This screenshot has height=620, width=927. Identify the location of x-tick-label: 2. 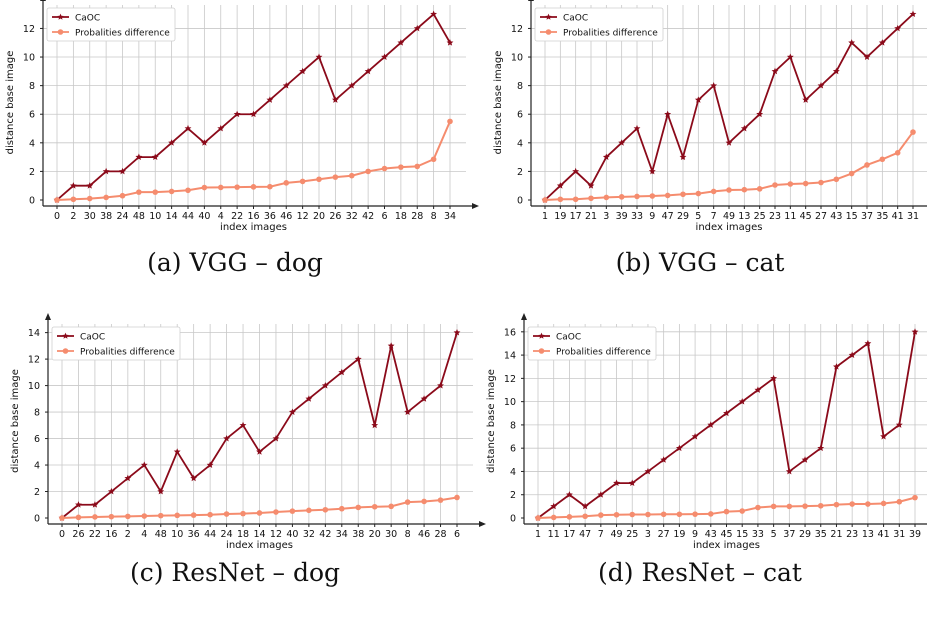
(73, 216).